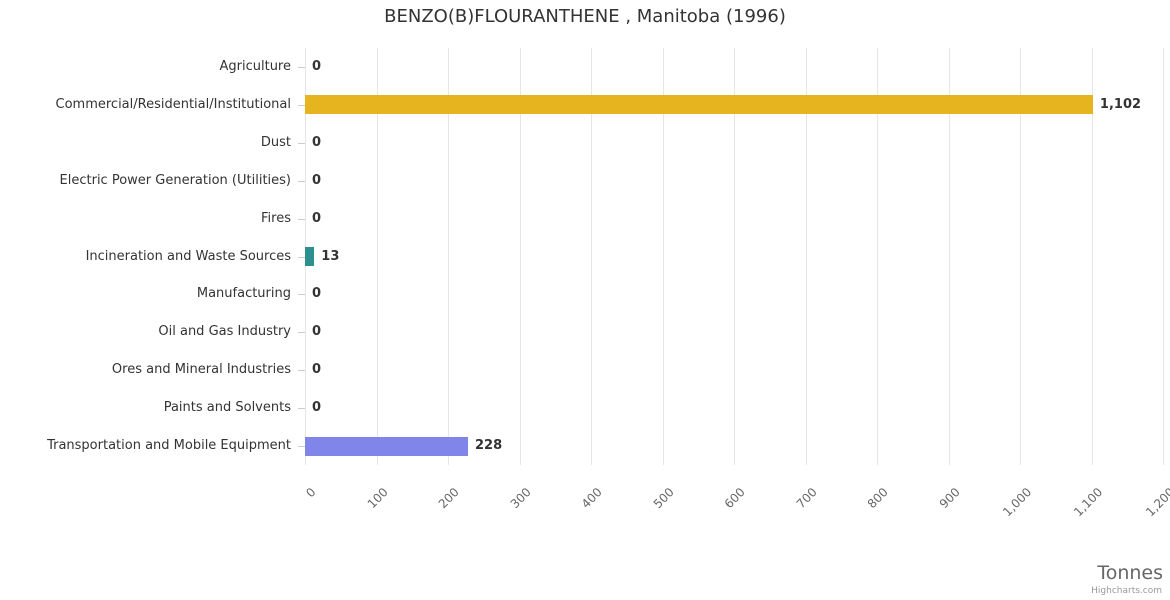  I want to click on x-axis-tick-label: 800, so click(877, 498).